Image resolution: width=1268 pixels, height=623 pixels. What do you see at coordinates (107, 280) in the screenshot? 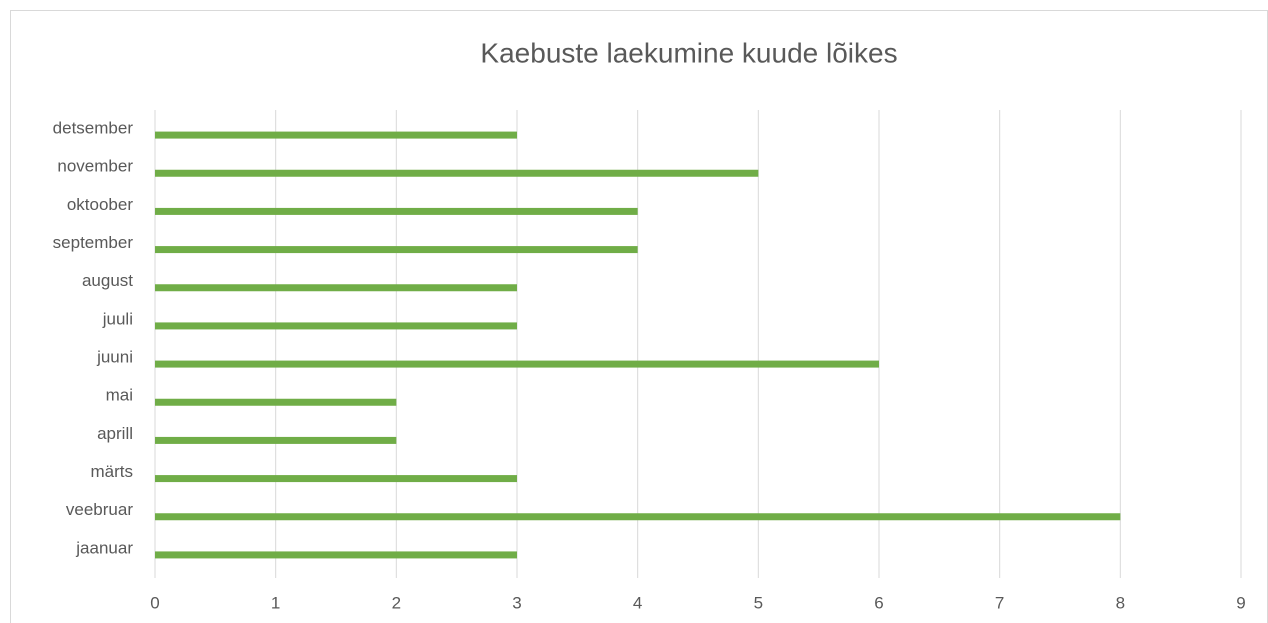
I see `y-tick-label: august` at bounding box center [107, 280].